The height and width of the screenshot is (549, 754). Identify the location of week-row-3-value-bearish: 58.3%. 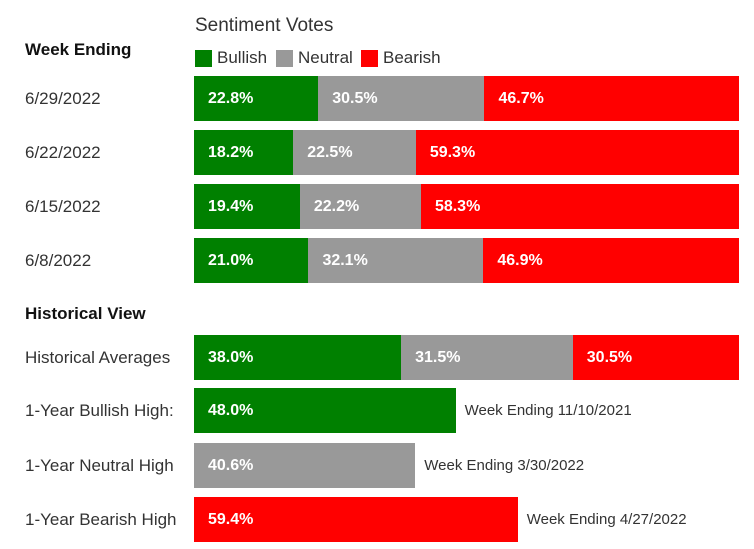
(457, 206).